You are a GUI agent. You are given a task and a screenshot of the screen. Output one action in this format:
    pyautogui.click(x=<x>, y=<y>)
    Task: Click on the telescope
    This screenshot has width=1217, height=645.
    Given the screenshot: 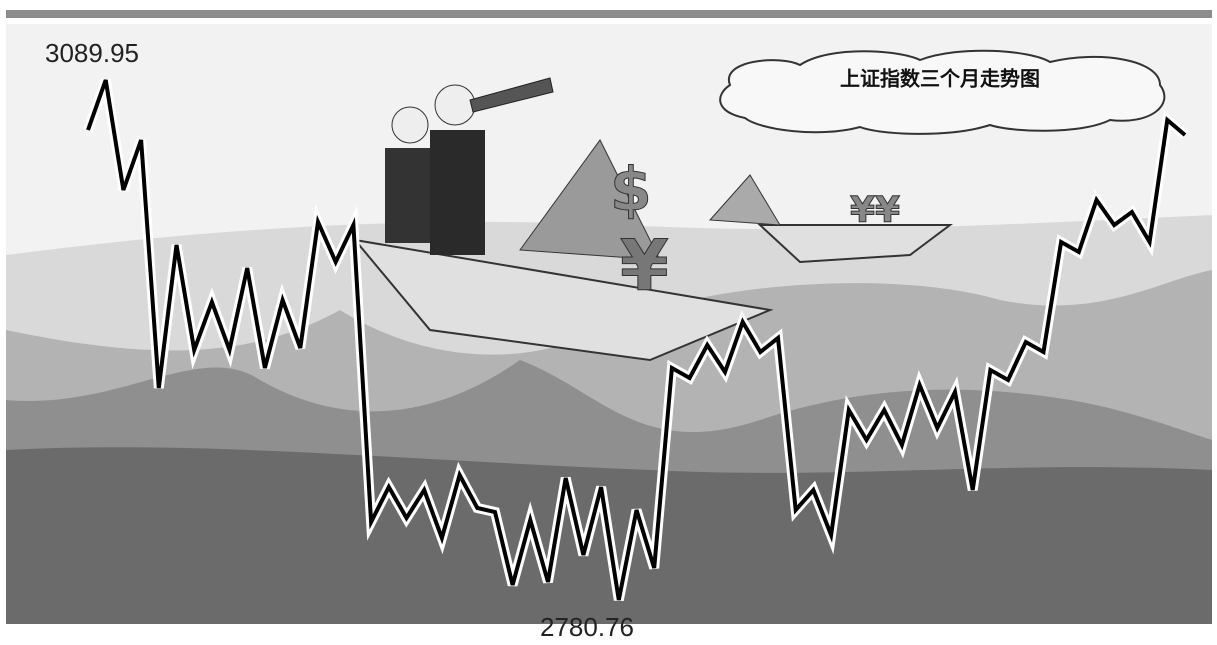 What is the action you would take?
    pyautogui.click(x=511, y=95)
    